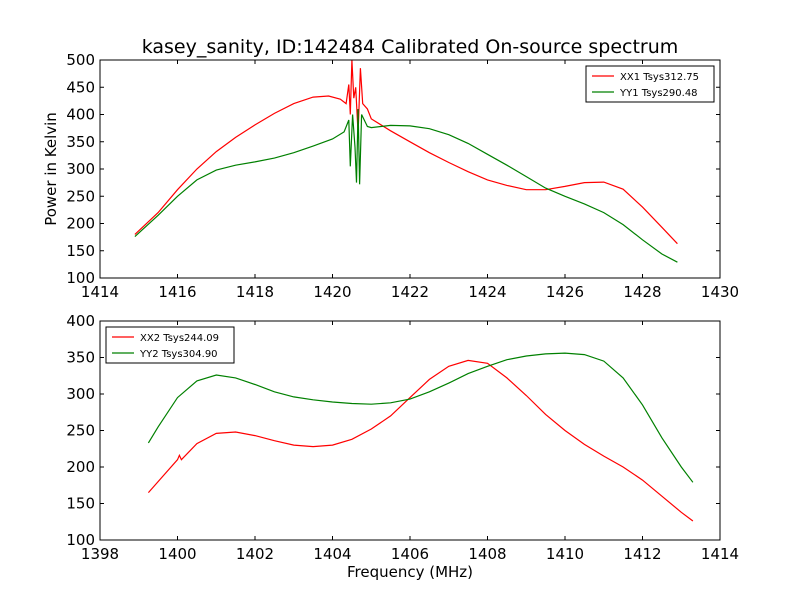 This screenshot has height=600, width=800. Describe the element at coordinates (177, 554) in the screenshot. I see `x-tick-label: 1400` at that location.